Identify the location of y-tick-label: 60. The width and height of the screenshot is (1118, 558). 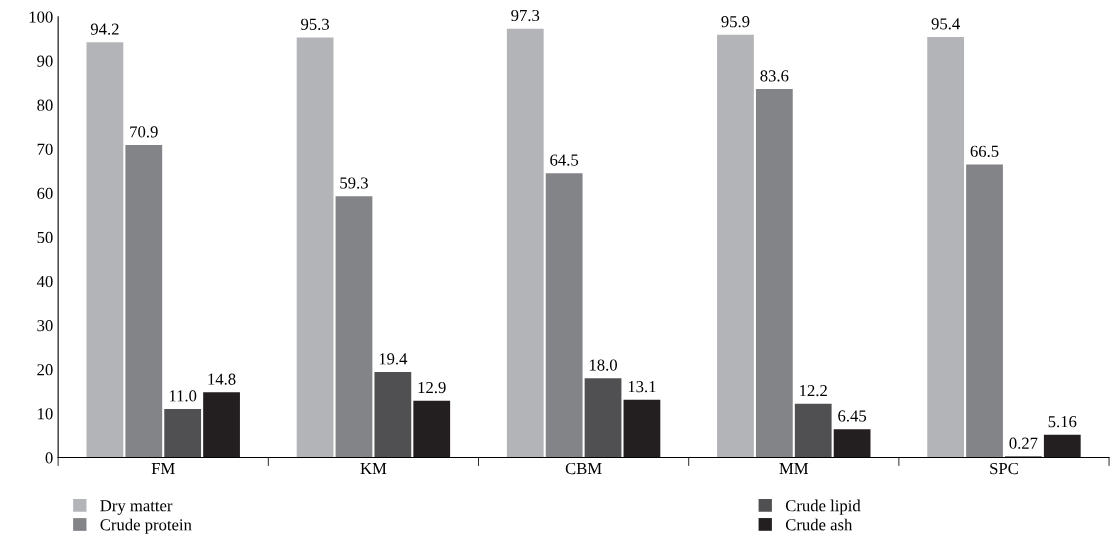
(45, 193).